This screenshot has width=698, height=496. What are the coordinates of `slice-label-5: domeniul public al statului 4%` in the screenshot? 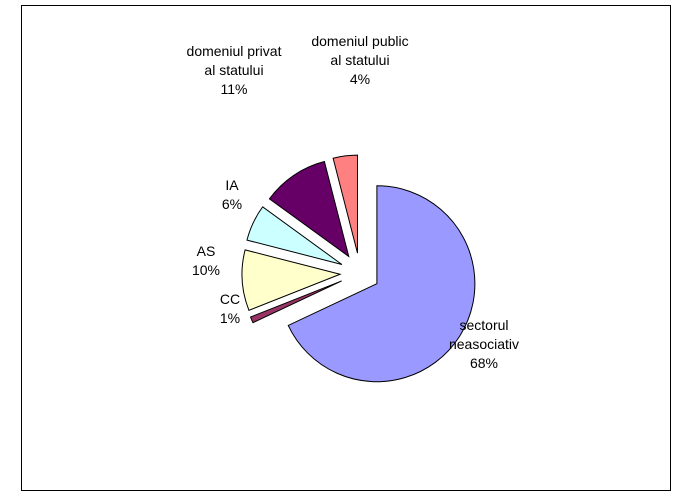 It's located at (359, 60).